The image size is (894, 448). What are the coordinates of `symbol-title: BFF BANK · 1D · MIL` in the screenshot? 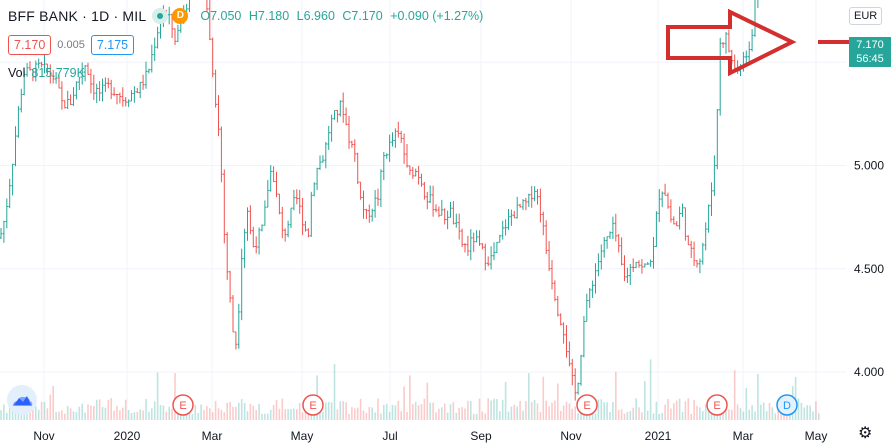 It's located at (77, 16).